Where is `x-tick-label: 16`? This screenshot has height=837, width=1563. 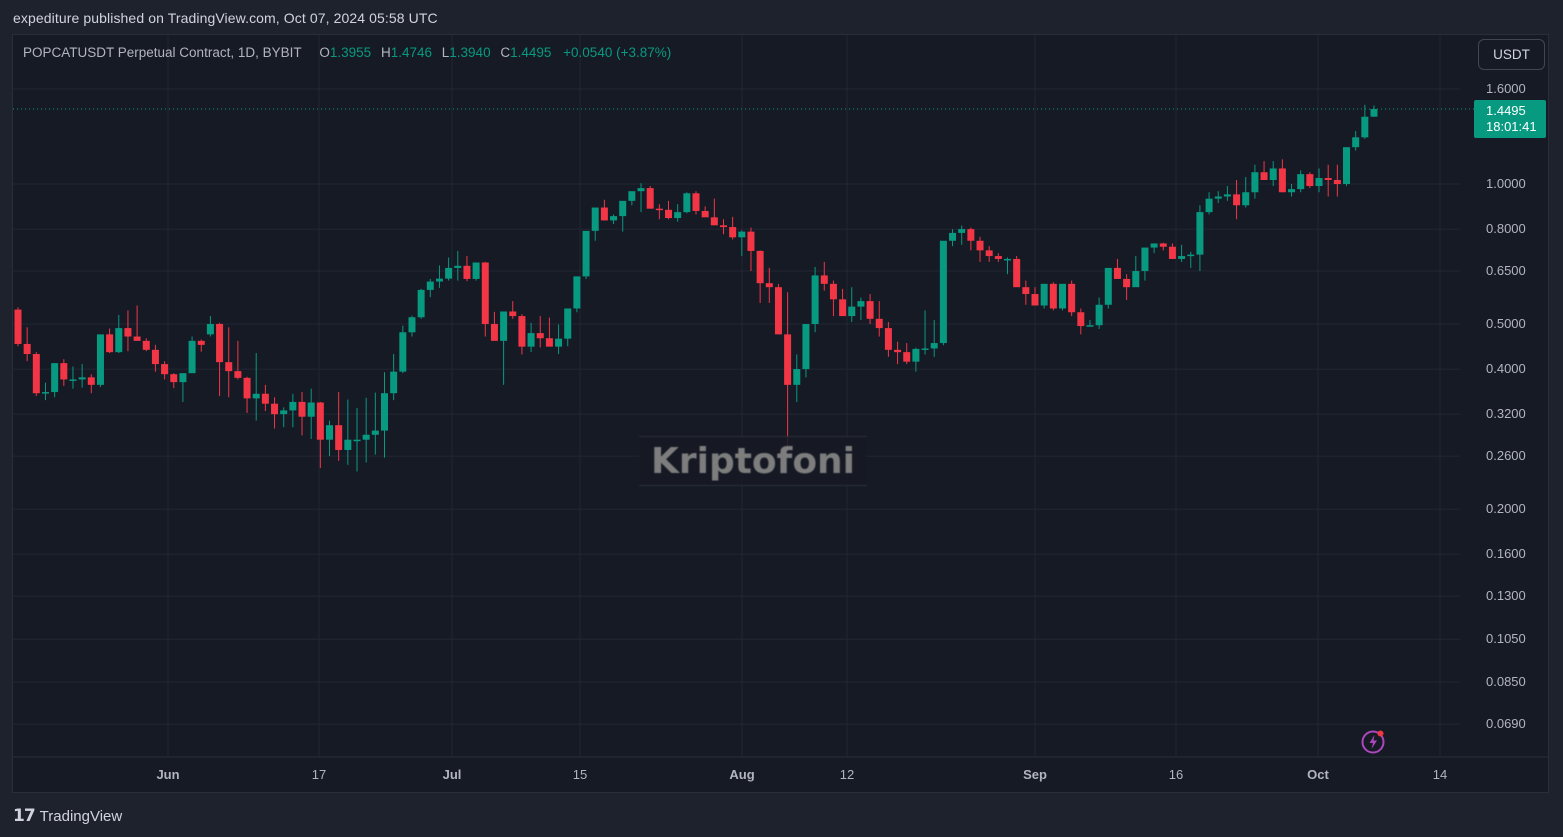 x-tick-label: 16 is located at coordinates (1176, 774).